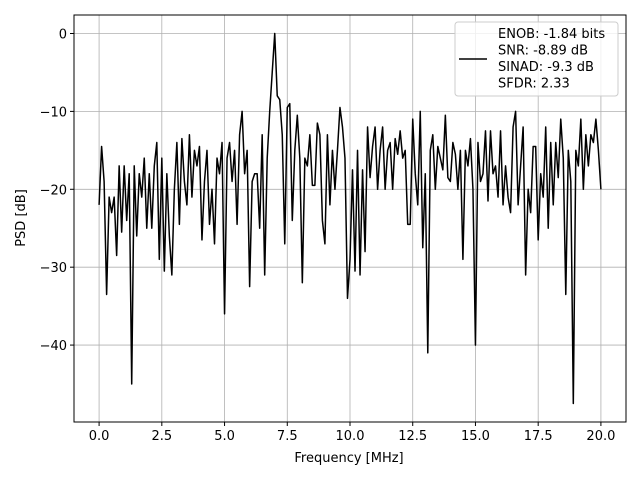  I want to click on x-tick-label: 0.0, so click(99, 436).